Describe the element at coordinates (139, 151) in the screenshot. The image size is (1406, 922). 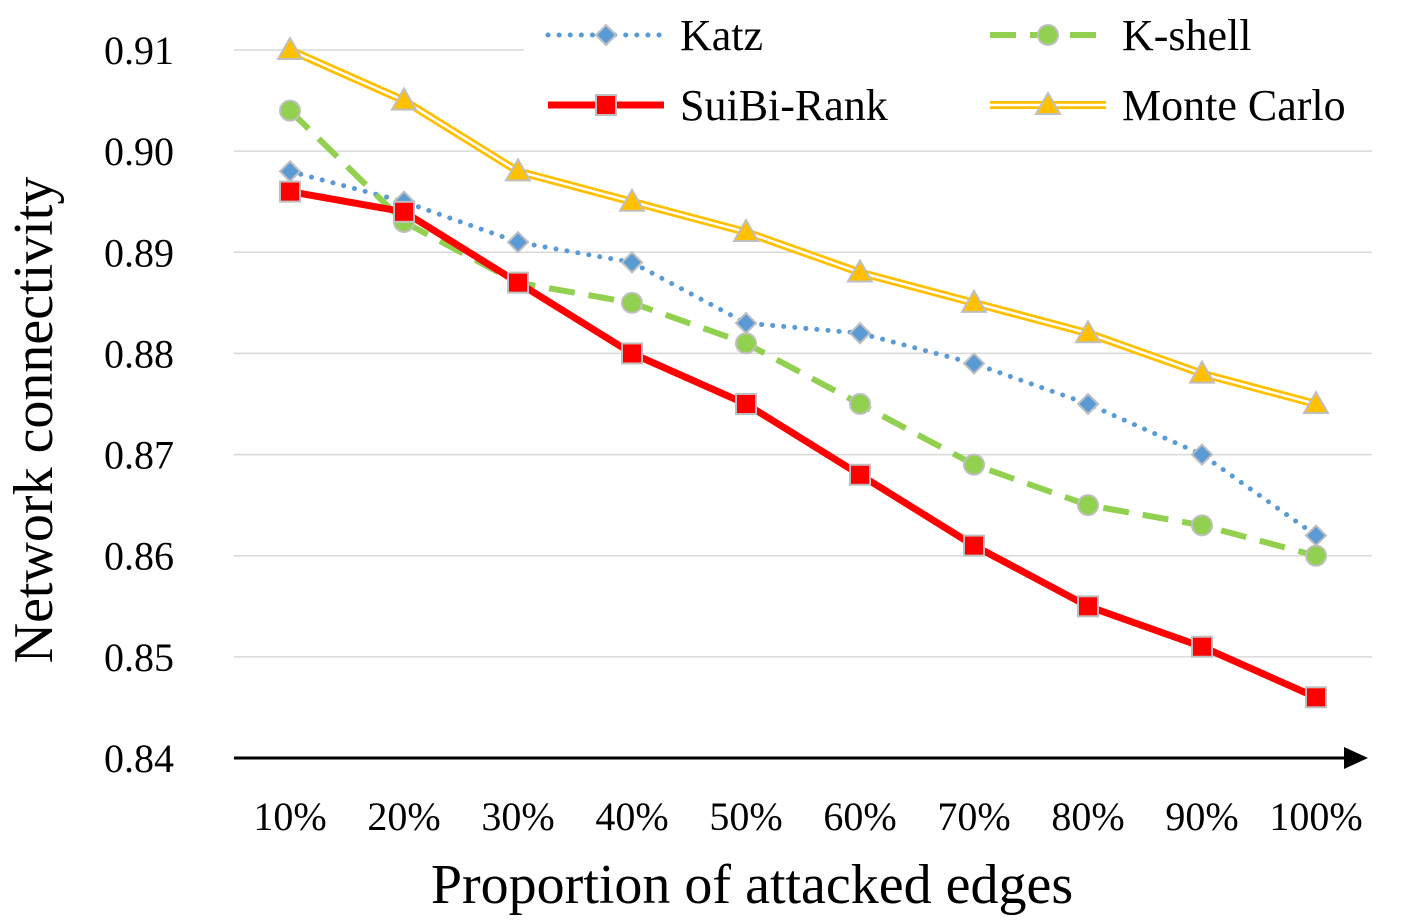
I see `y-tick-label: 0.90` at that location.